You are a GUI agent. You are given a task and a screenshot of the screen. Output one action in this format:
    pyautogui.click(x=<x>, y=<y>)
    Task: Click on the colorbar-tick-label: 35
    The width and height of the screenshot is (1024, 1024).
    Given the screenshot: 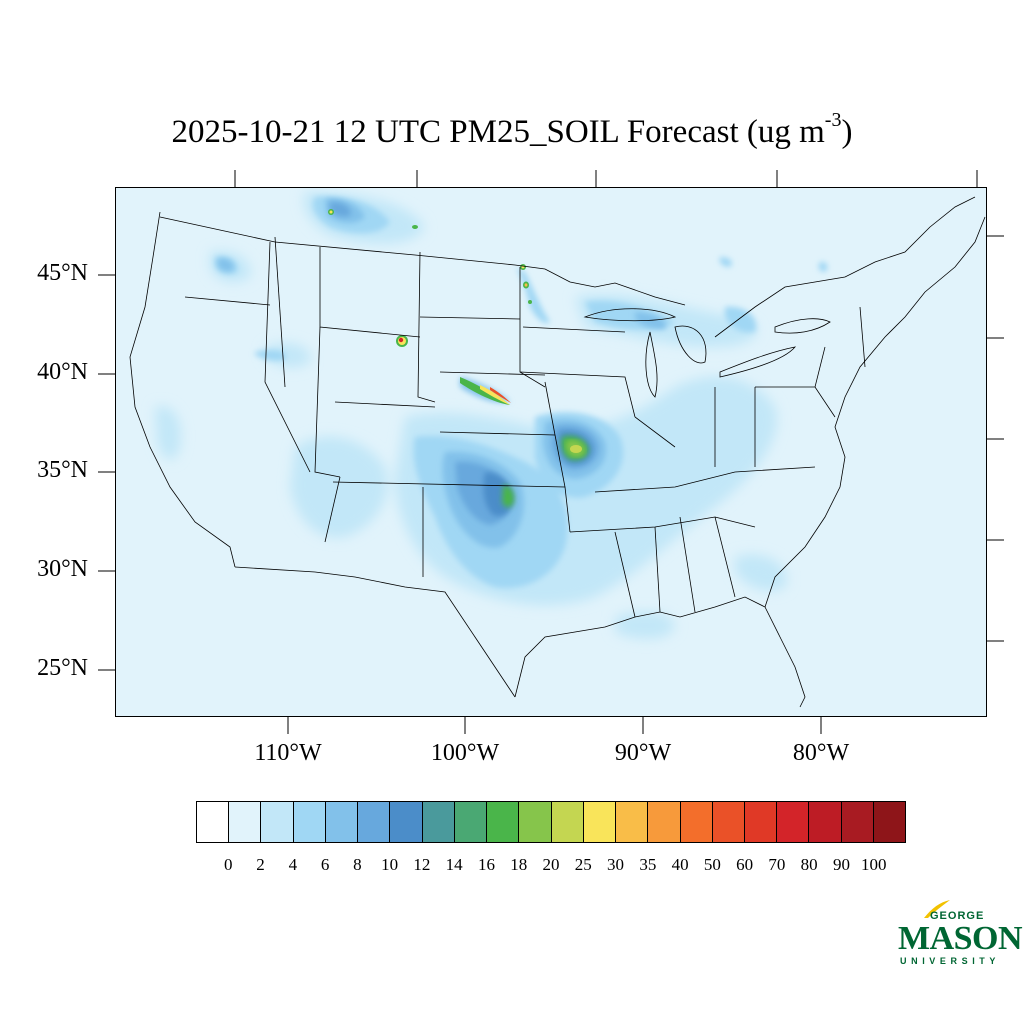 What is the action you would take?
    pyautogui.click(x=648, y=864)
    